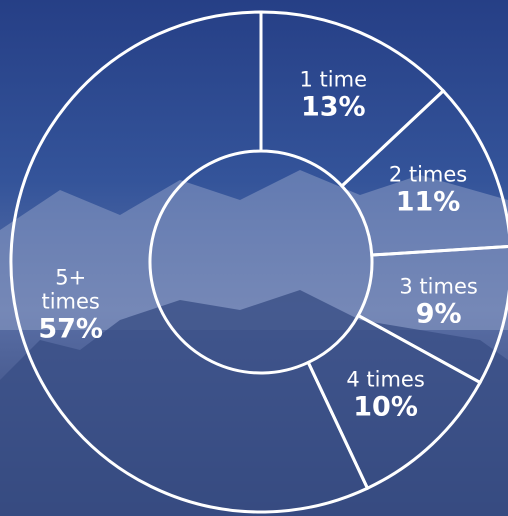  I want to click on value-label: 9%, so click(438, 314).